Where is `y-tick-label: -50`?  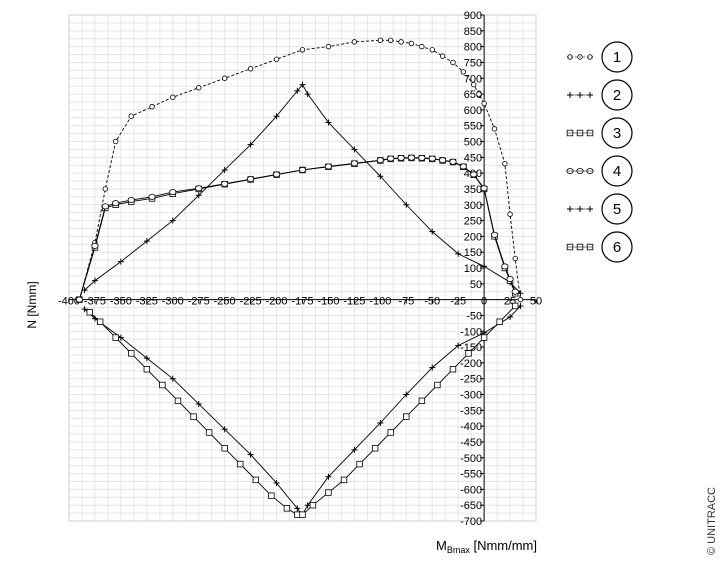 y-tick-label: -50 is located at coordinates (474, 316).